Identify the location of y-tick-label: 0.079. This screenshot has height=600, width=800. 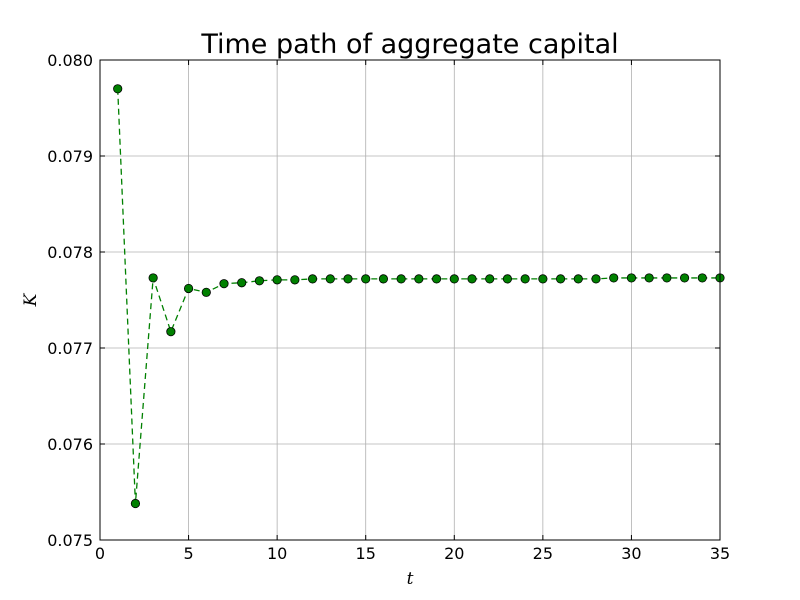
(70, 156).